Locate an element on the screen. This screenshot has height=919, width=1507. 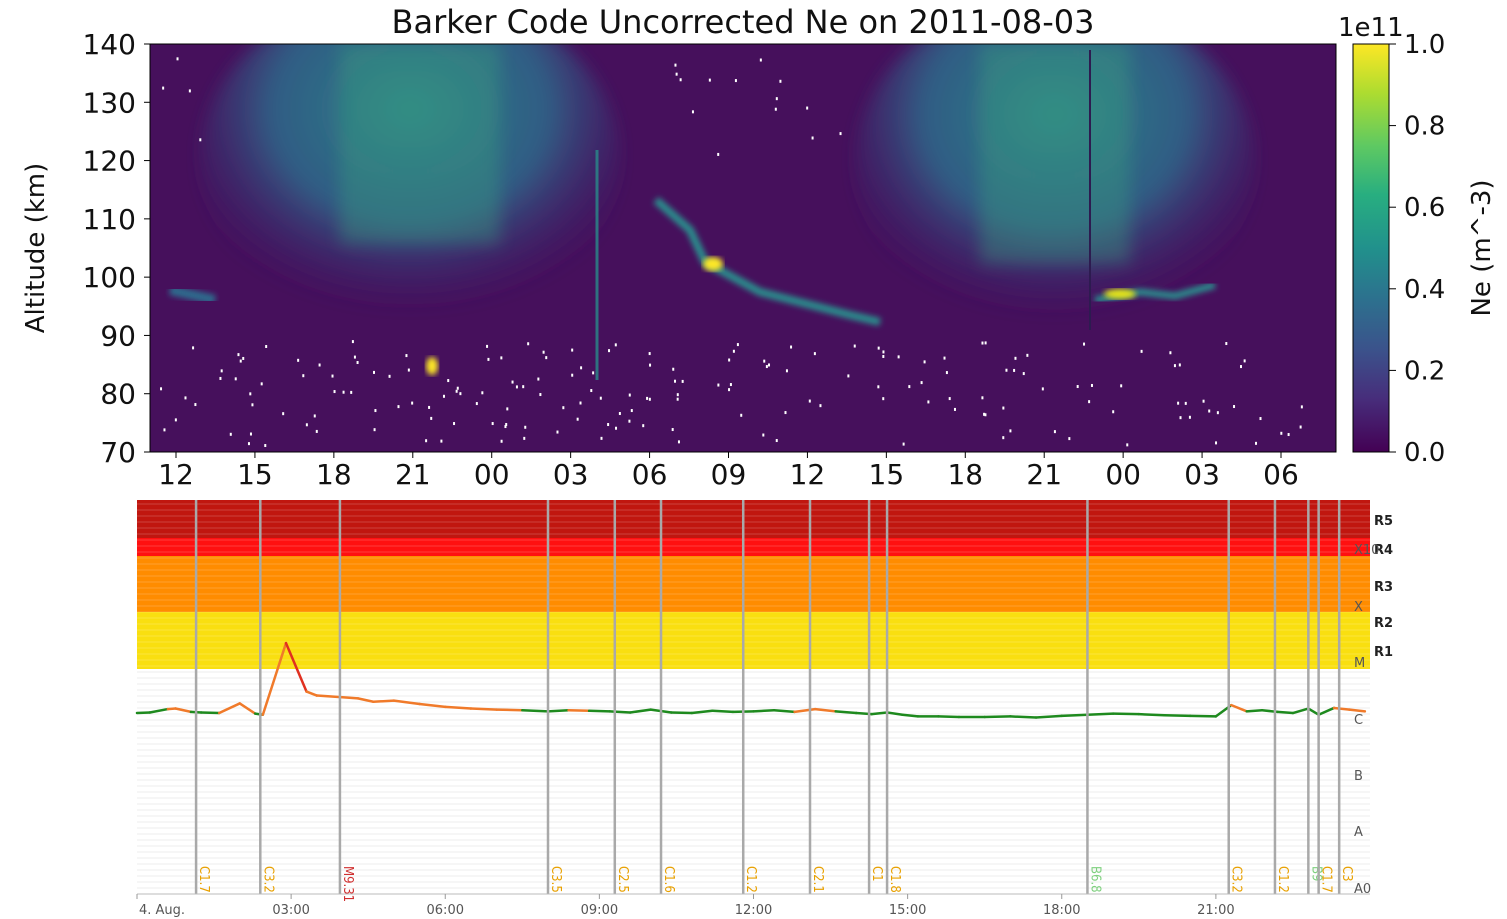
y-tick-label: 100 is located at coordinates (109, 277).